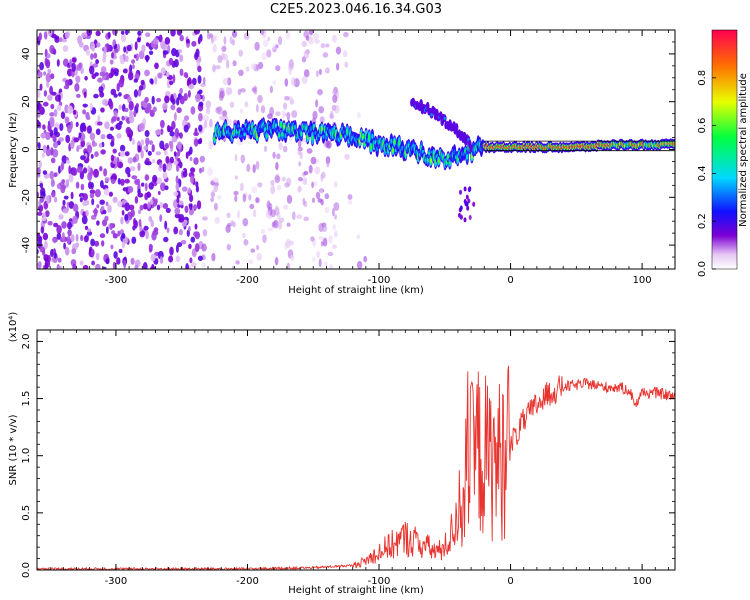 Image resolution: width=750 pixels, height=600 pixels. What do you see at coordinates (743, 150) in the screenshot?
I see `colorbar-label: Normalized spectral amplitude` at bounding box center [743, 150].